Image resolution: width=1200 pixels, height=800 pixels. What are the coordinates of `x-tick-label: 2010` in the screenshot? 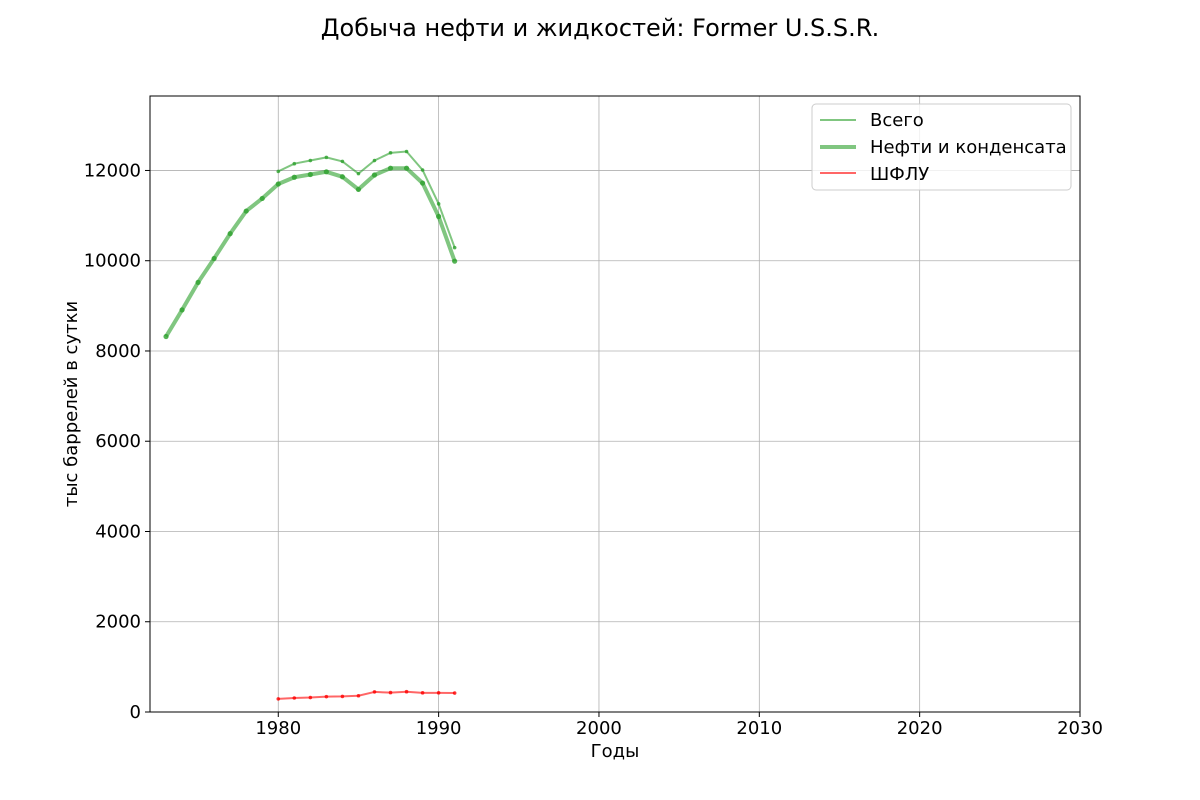 It's located at (759, 728).